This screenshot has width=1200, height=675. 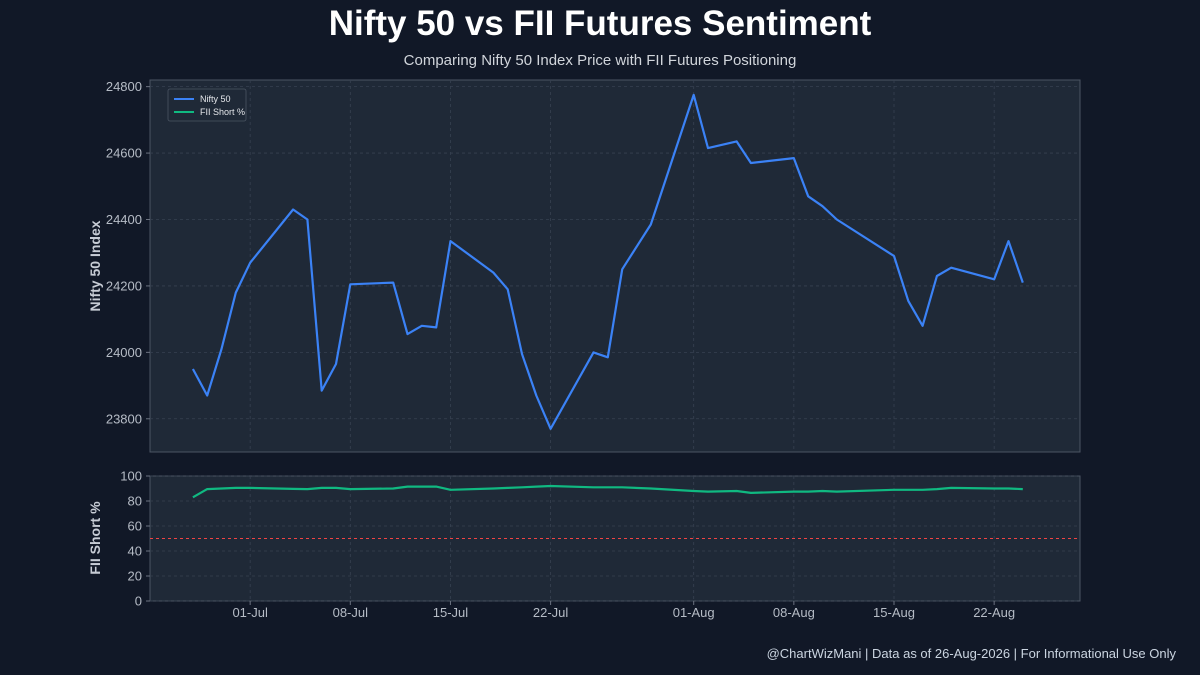 I want to click on nifty-y-tick-label: 24600, so click(x=124, y=153).